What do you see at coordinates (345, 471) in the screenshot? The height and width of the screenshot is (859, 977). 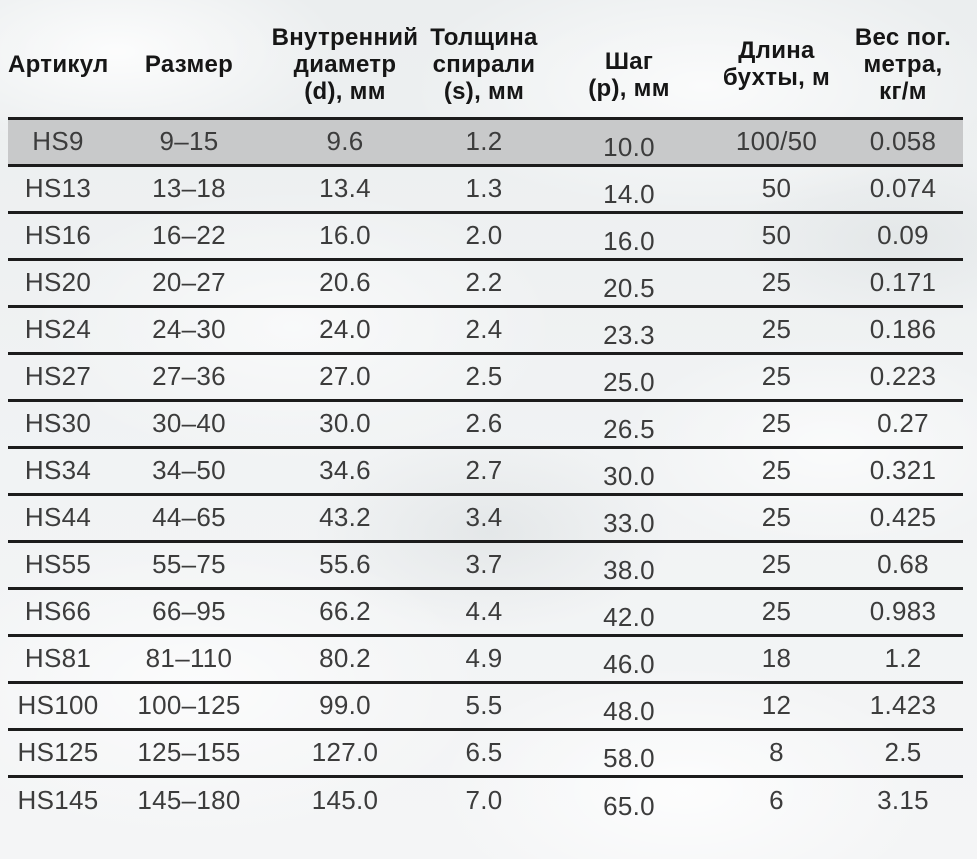 I see `cell-inner-diameter: 34.6` at bounding box center [345, 471].